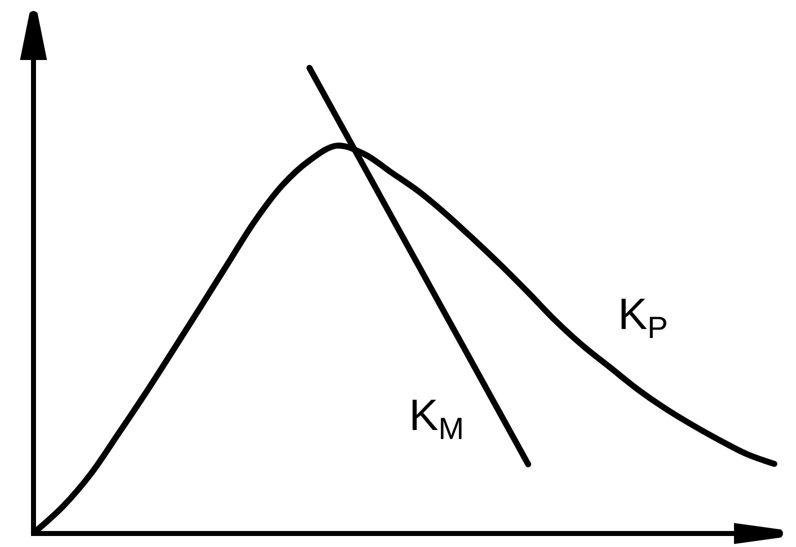 This screenshot has height=547, width=796. I want to click on series-label: K$_{P}$, so click(643, 318).